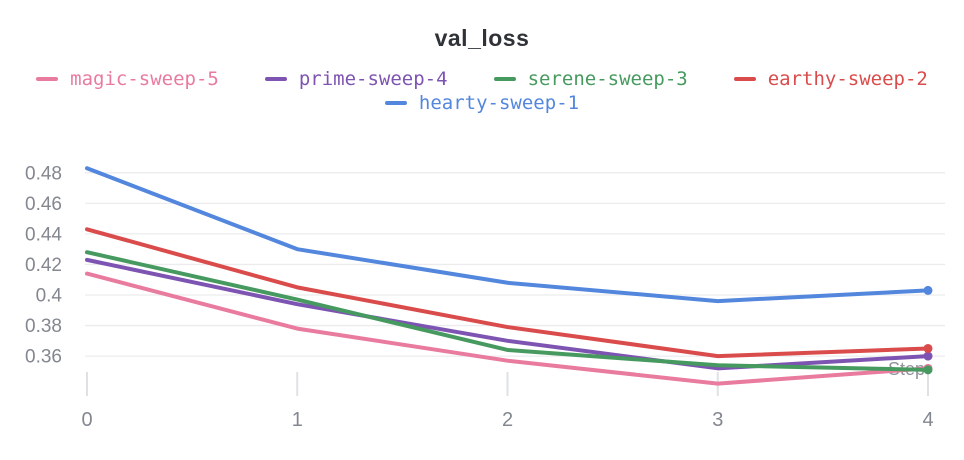 The width and height of the screenshot is (964, 460). I want to click on y-tick-label: 0.36, so click(43, 357).